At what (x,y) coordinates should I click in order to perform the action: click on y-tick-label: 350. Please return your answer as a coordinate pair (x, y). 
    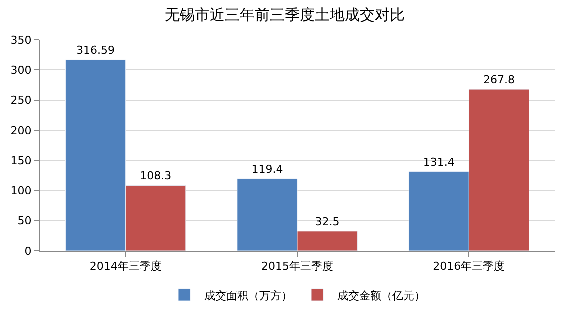
    Looking at the image, I should click on (21, 40).